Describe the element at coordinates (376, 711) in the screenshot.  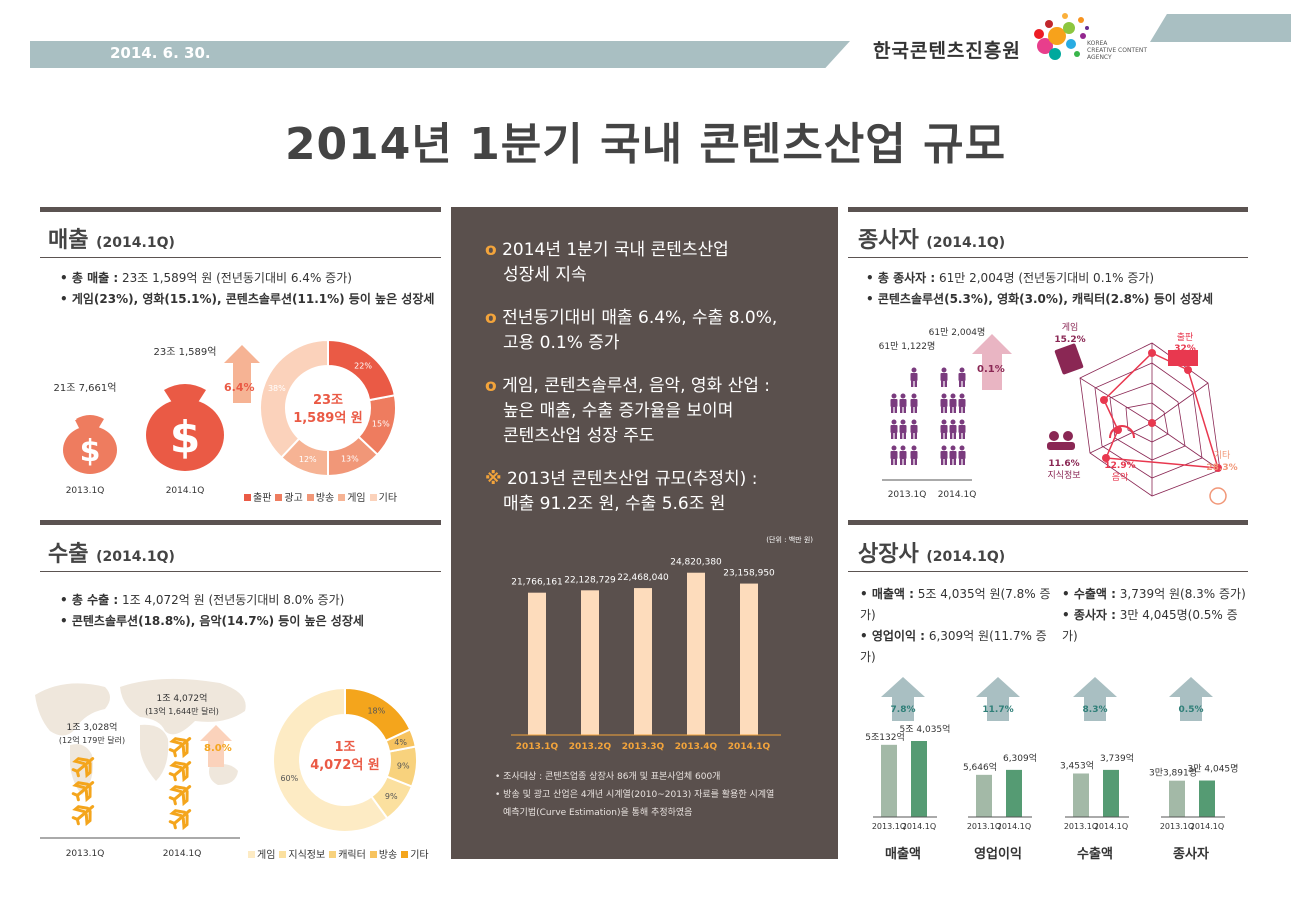
I see `slice-label: 18%` at that location.